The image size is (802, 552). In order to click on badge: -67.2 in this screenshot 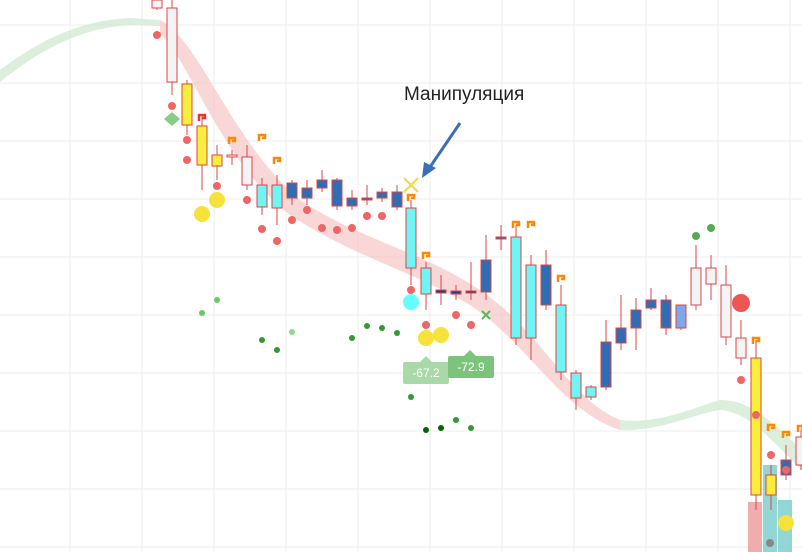, I will do `click(426, 370)`.